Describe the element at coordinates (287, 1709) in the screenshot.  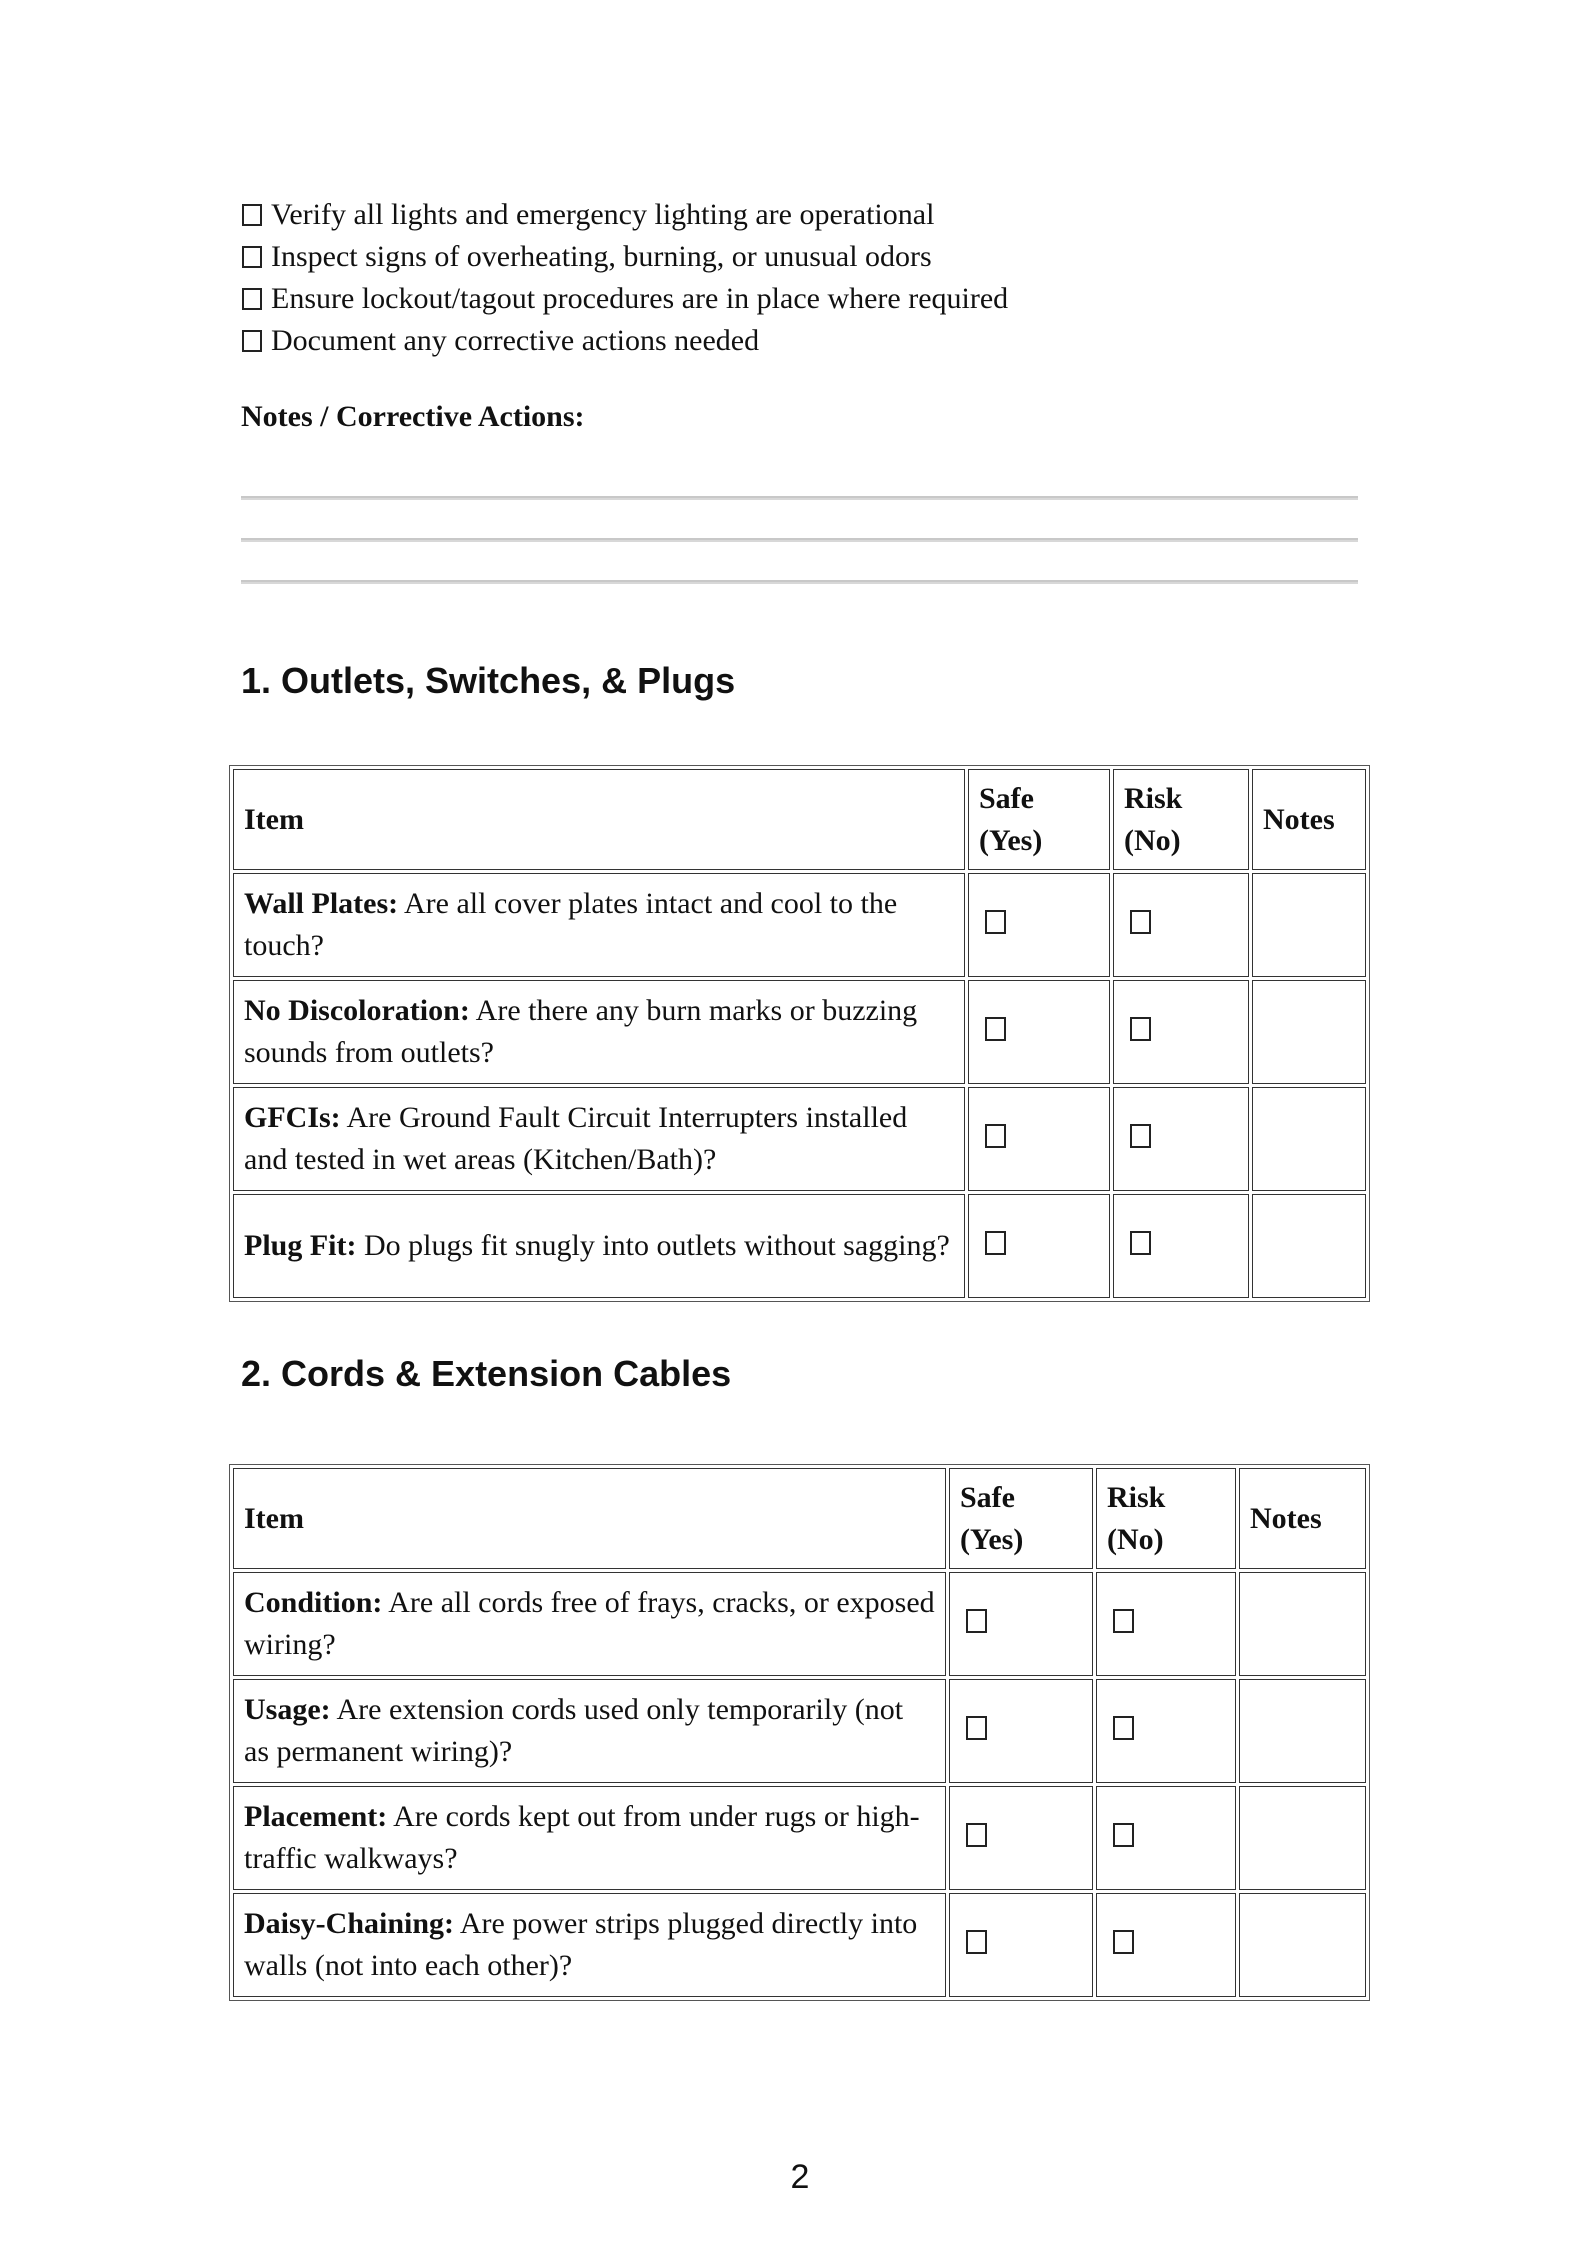
I see `item-label: Usage:` at that location.